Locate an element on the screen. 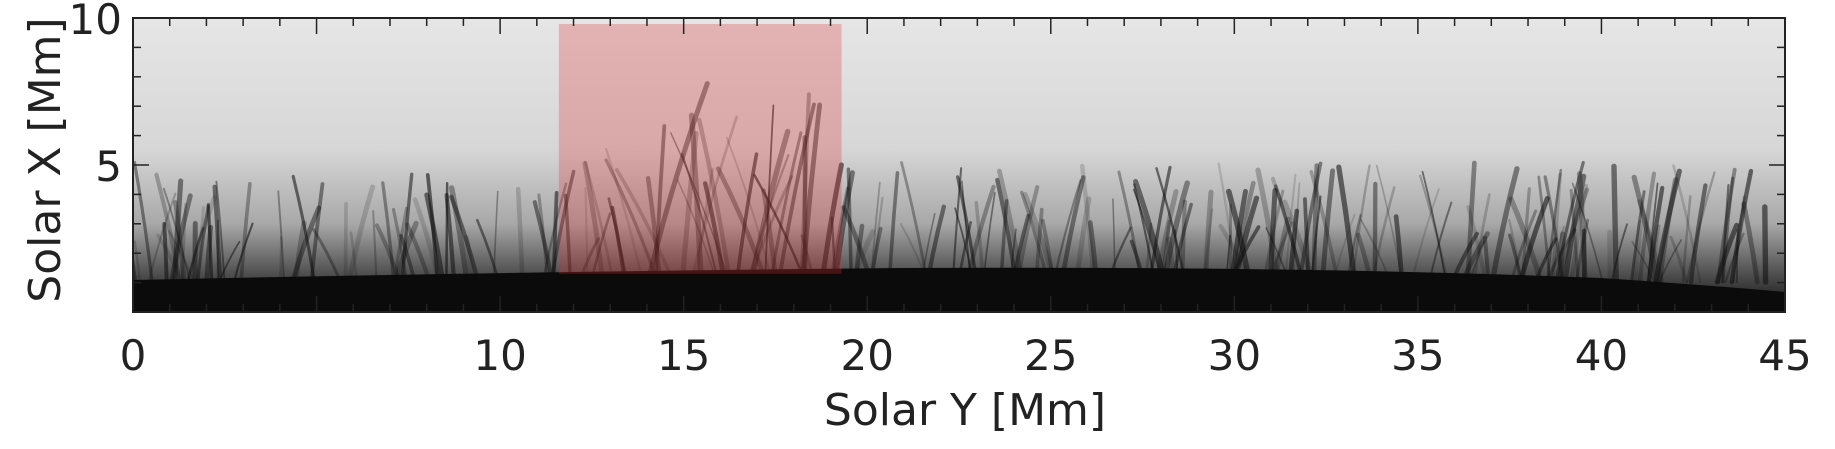  x-axis-label: Solar Y [Mm] is located at coordinates (965, 410).